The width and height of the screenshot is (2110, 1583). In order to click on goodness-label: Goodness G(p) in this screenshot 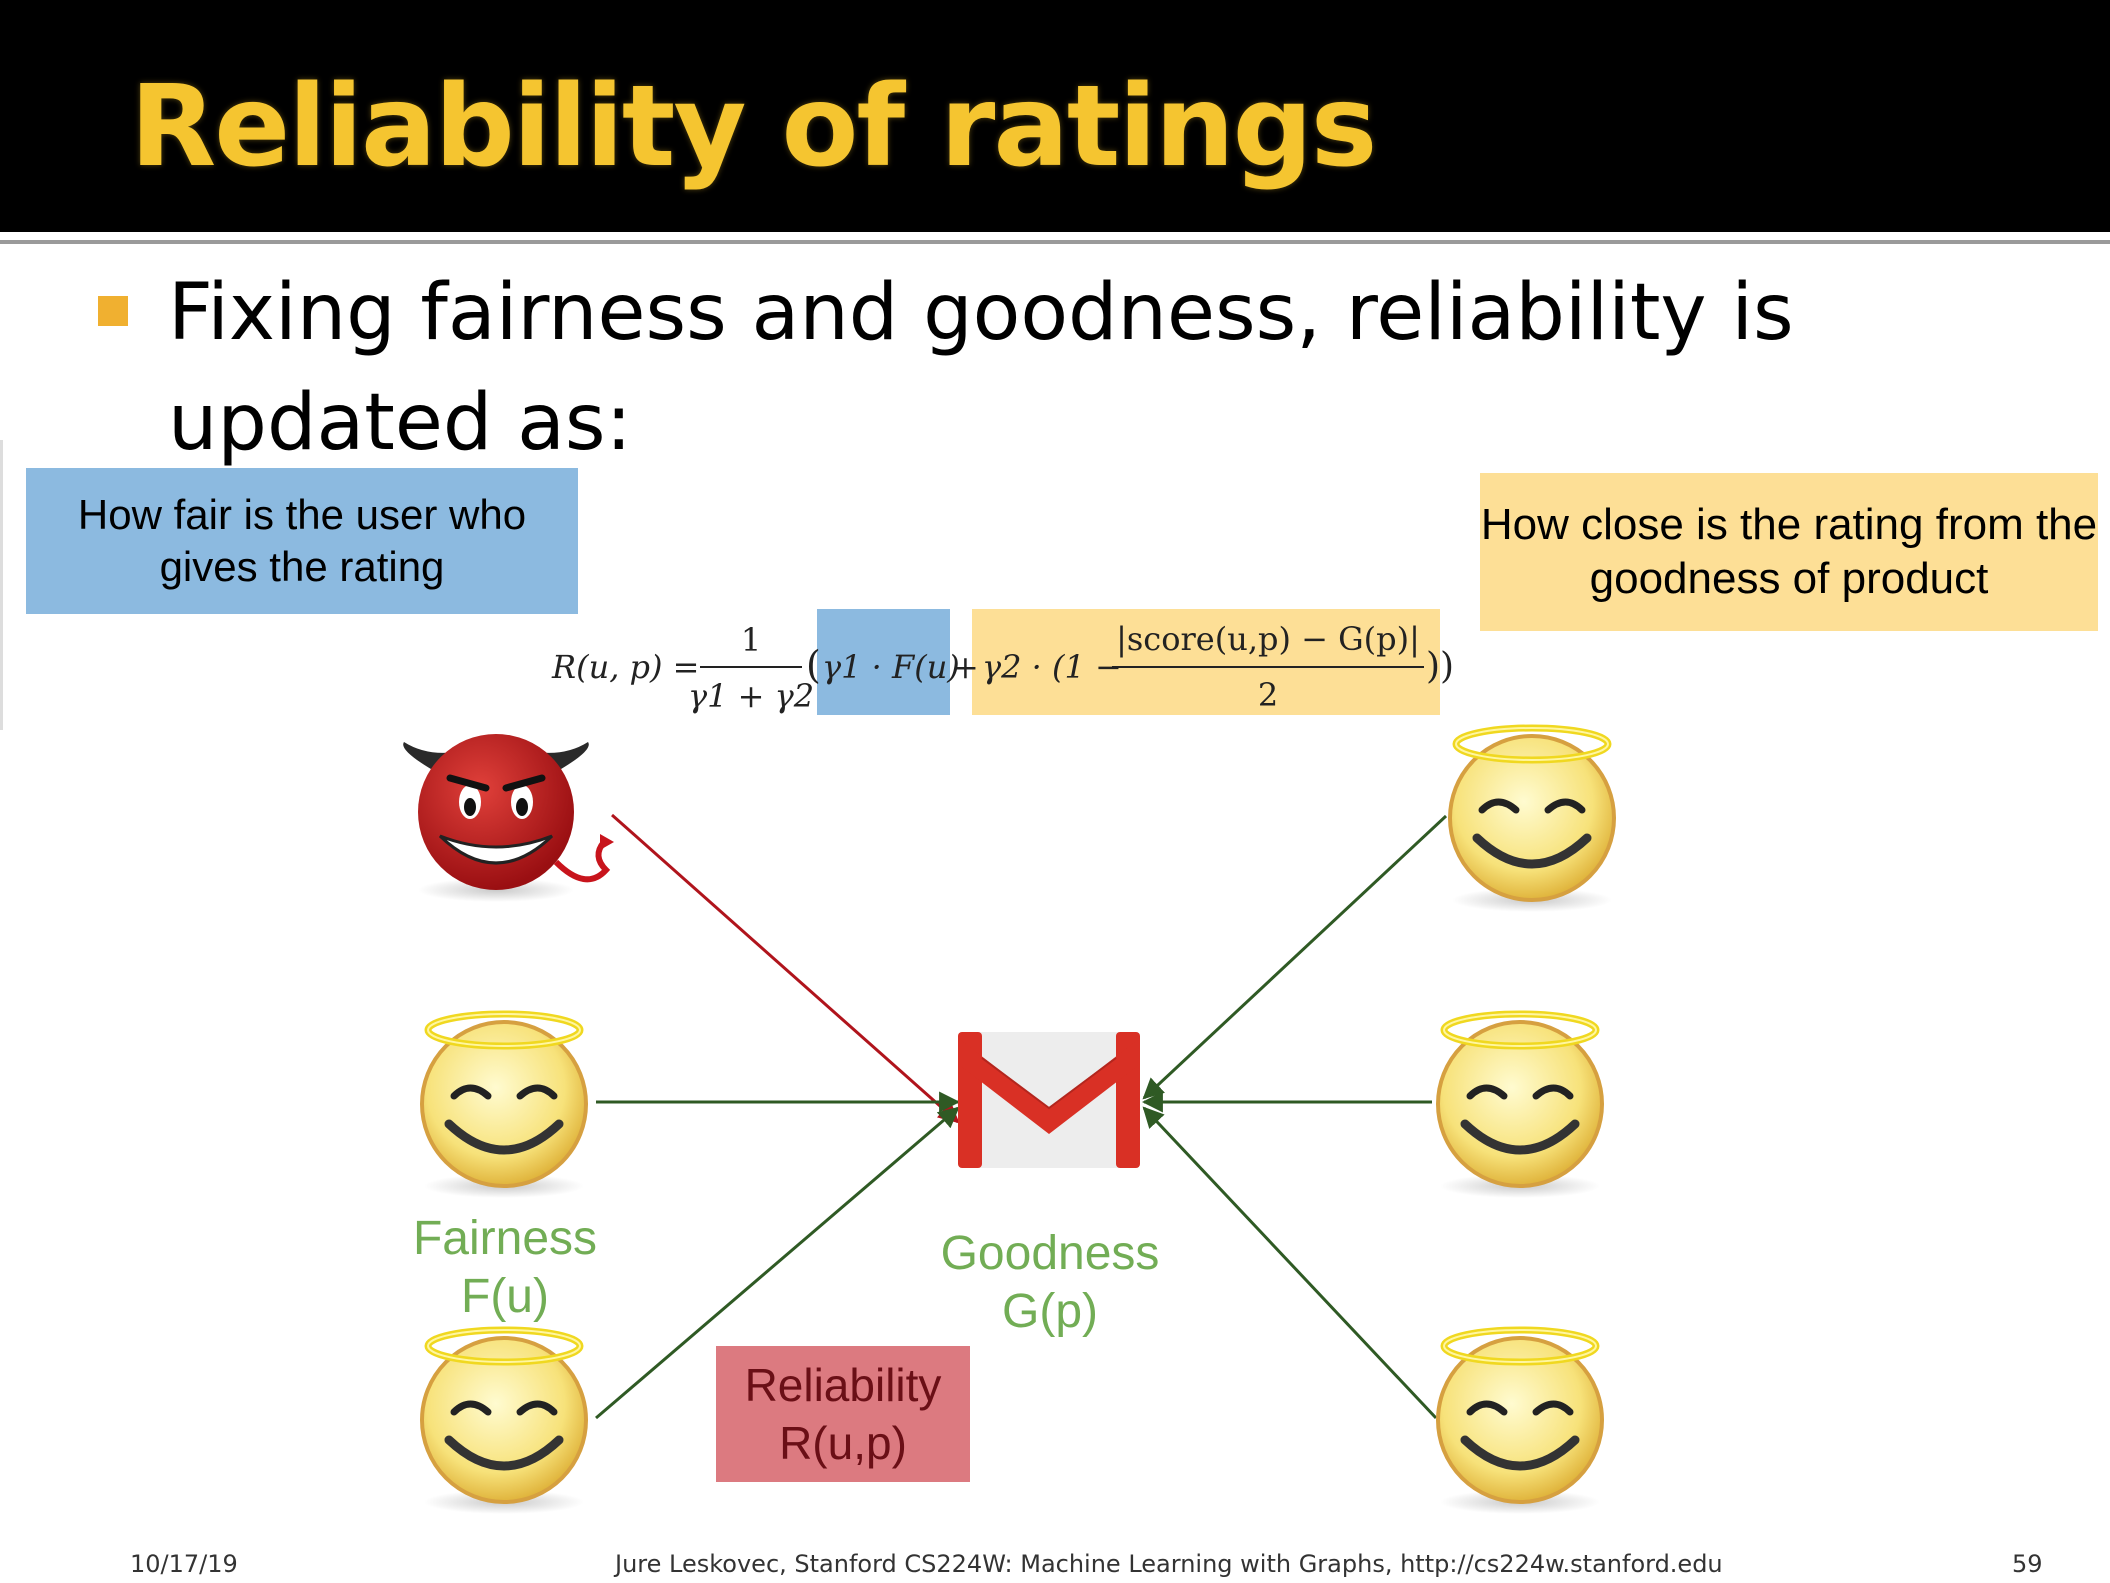, I will do `click(1050, 1283)`.